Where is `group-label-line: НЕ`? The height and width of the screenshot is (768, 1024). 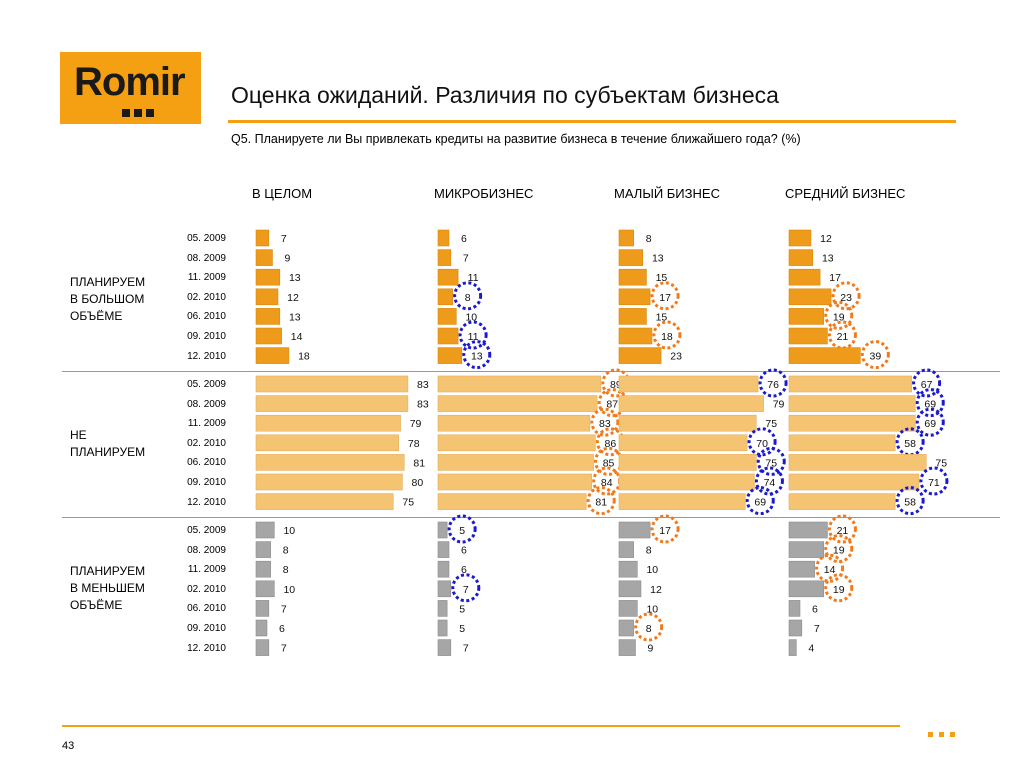 group-label-line: НЕ is located at coordinates (78, 435).